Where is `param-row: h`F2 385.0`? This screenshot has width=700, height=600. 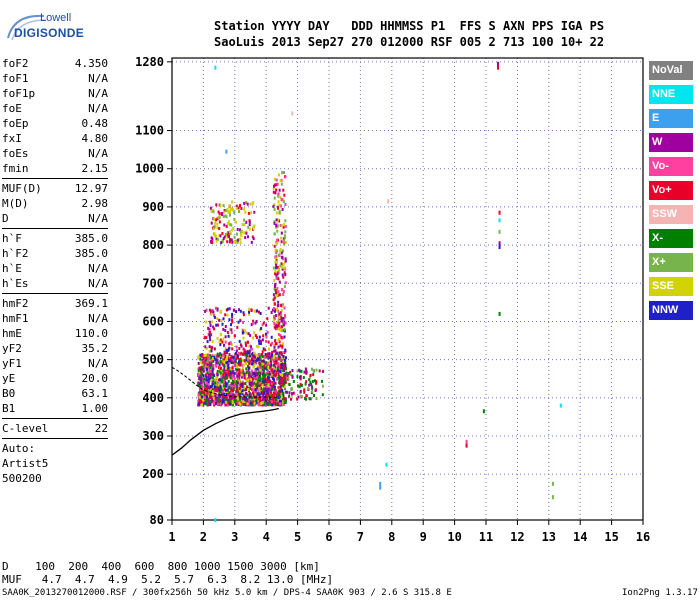 param-row: h`F2 385.0 is located at coordinates (55, 253).